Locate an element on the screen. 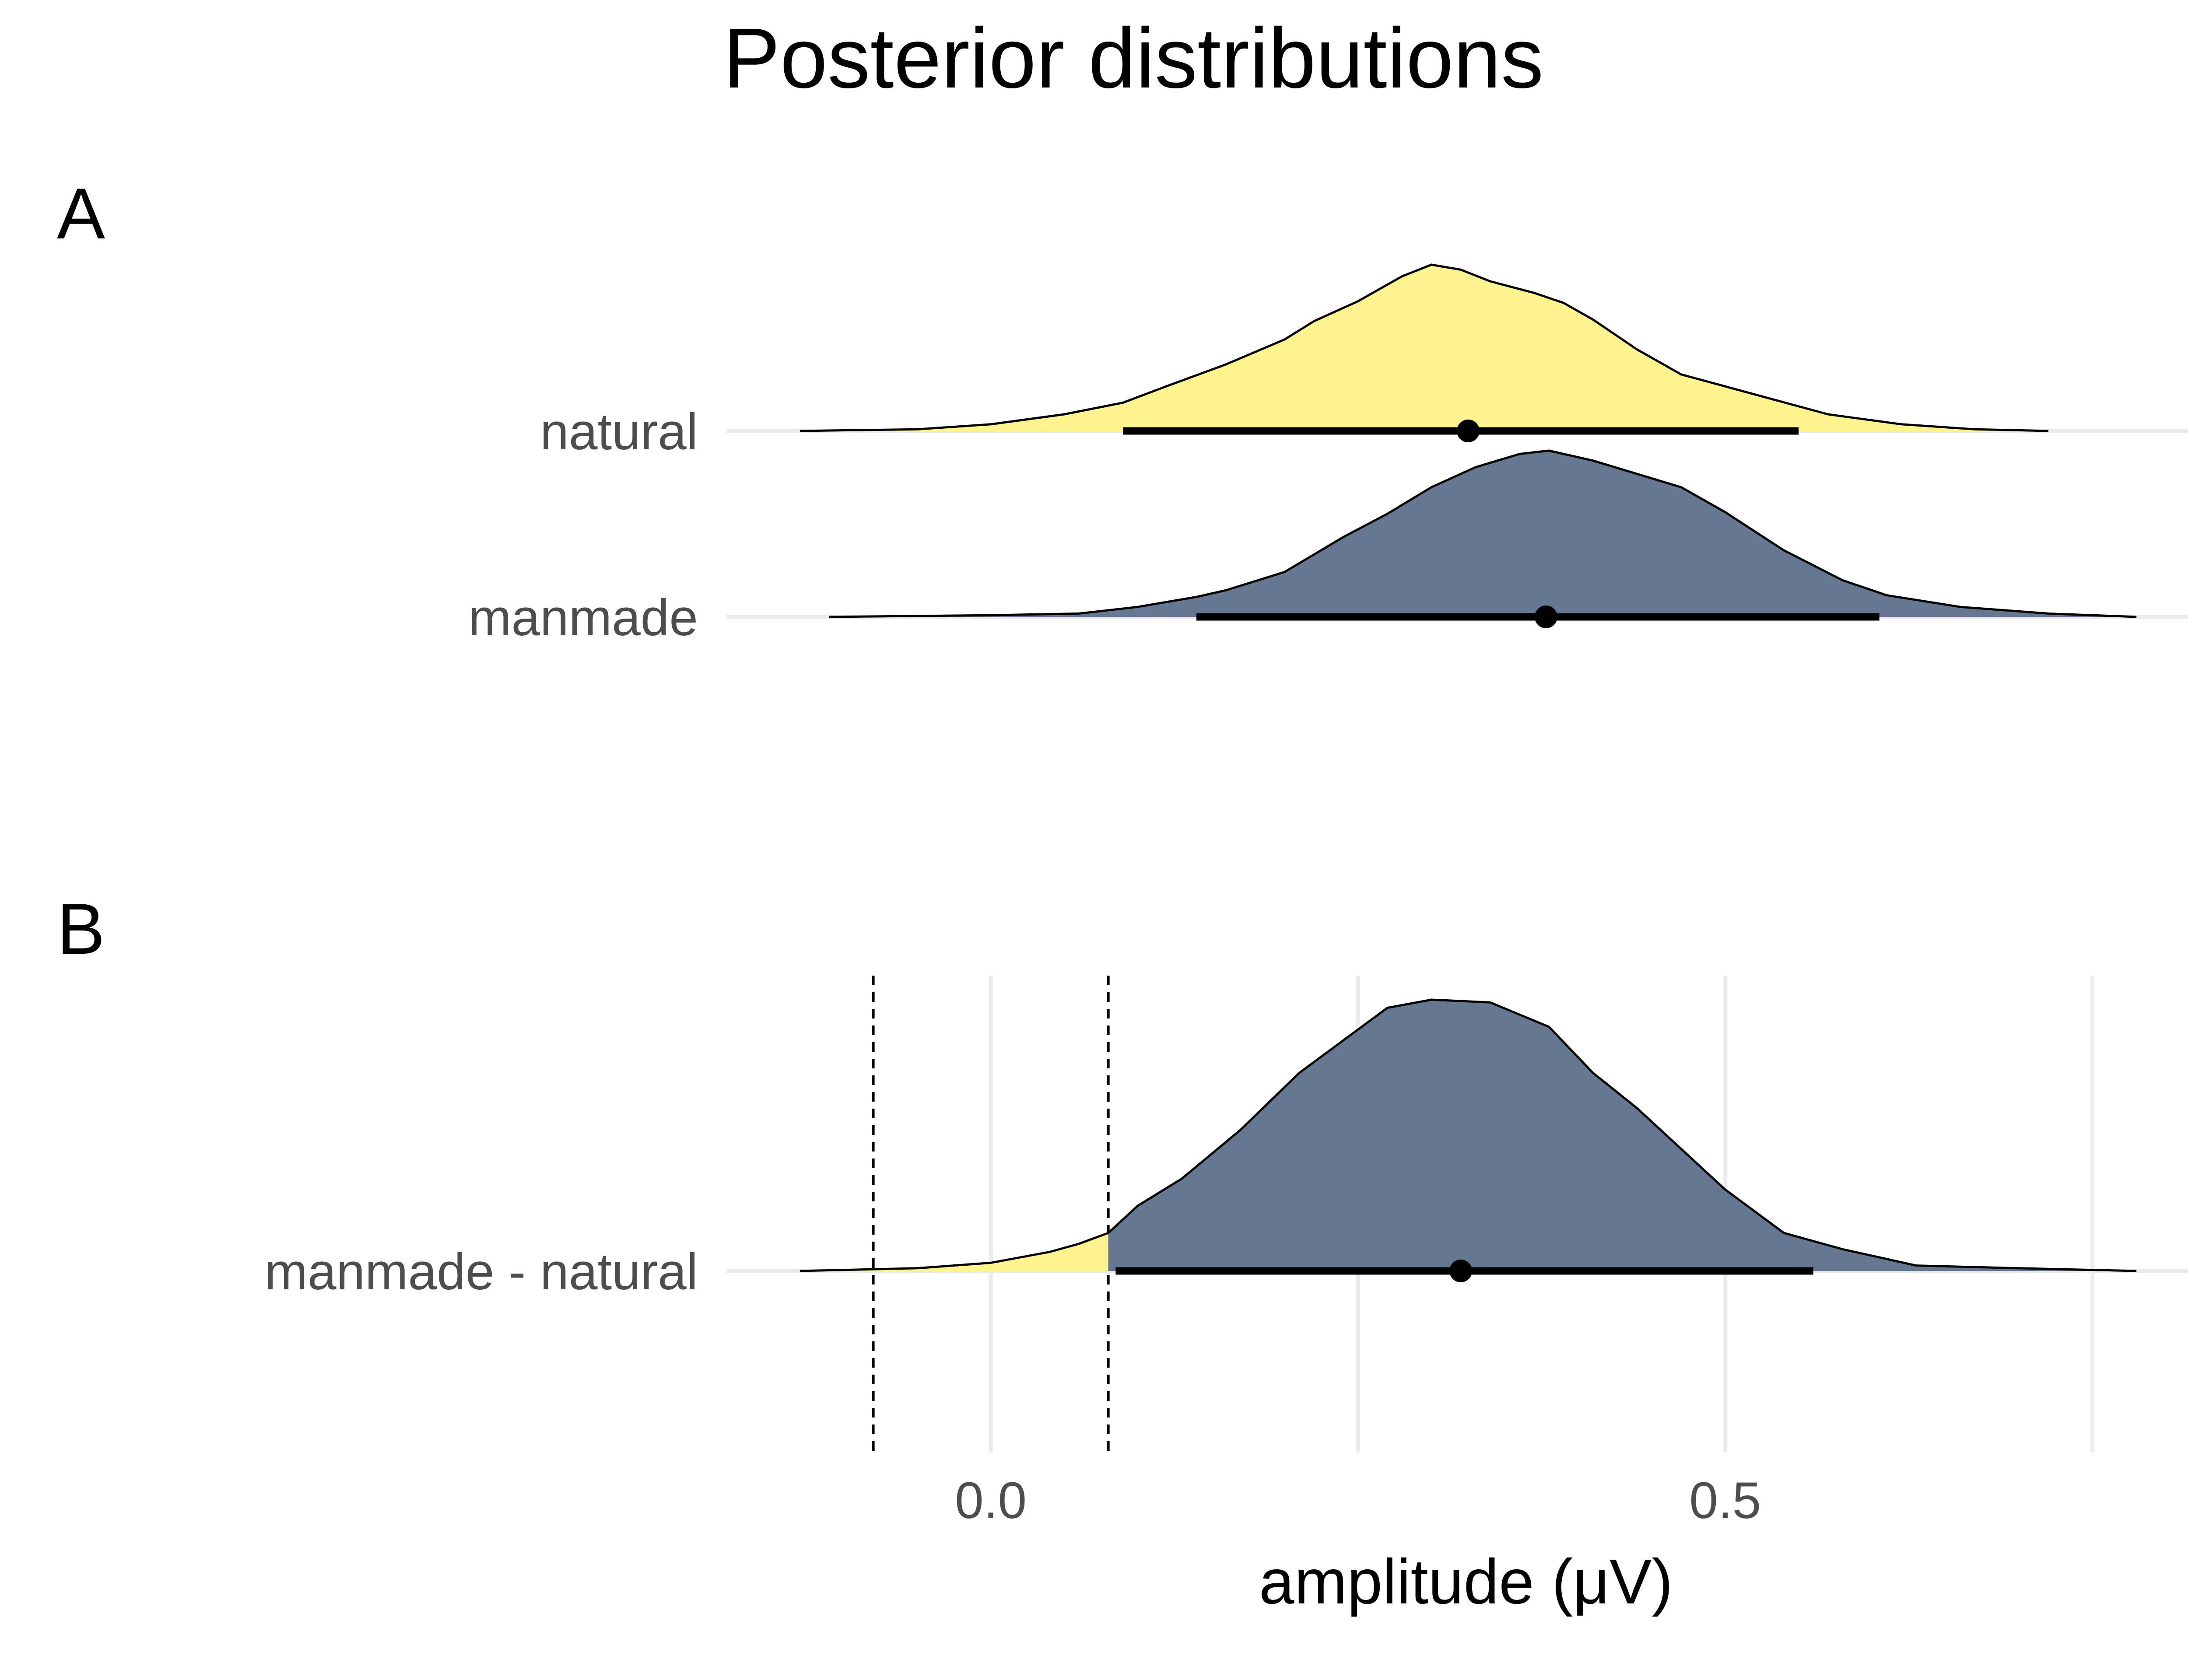 The height and width of the screenshot is (1680, 2188). row-label: manmade is located at coordinates (583, 618).